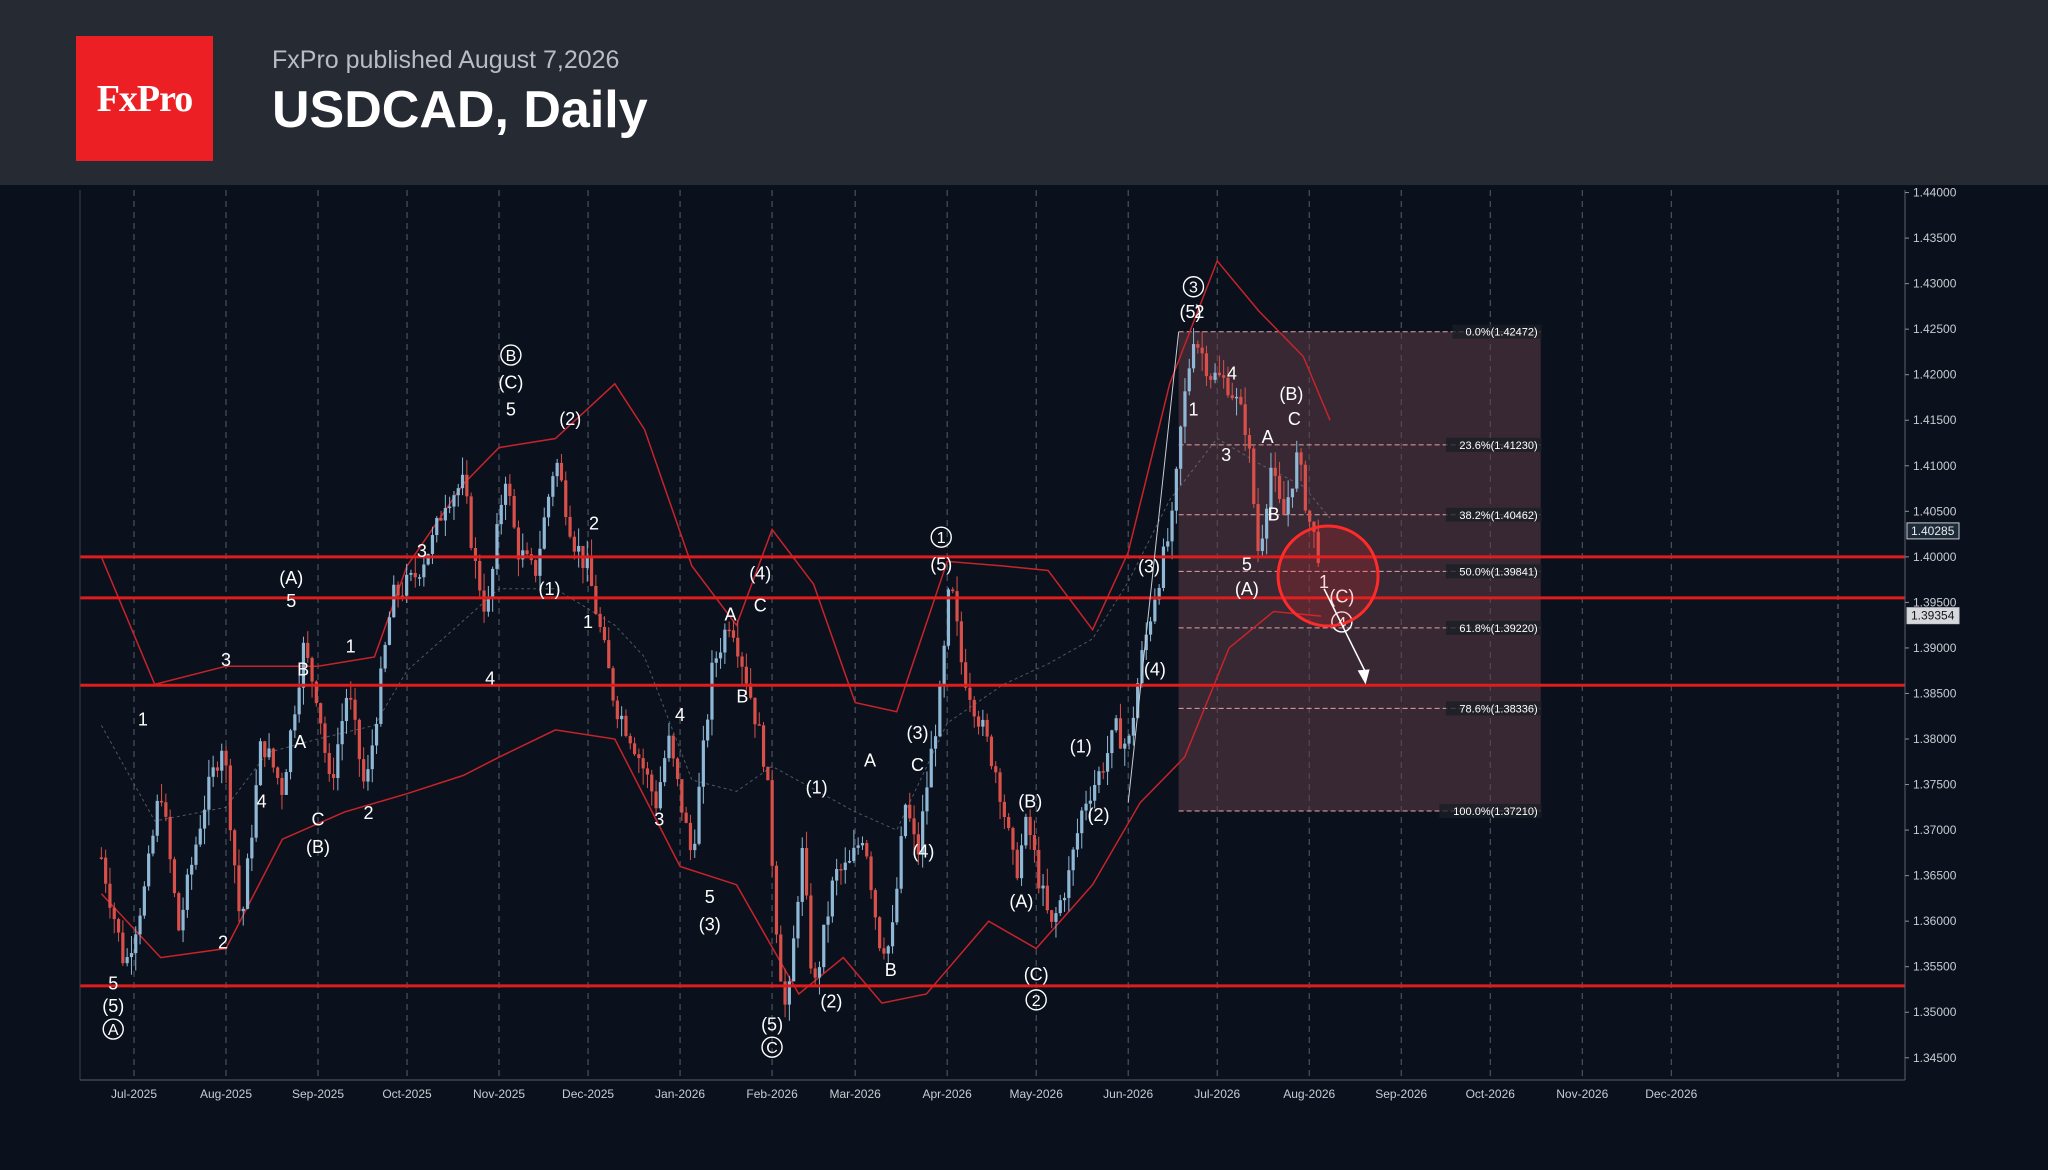 This screenshot has width=2048, height=1170. What do you see at coordinates (1036, 1001) in the screenshot?
I see `wave-label: 2` at bounding box center [1036, 1001].